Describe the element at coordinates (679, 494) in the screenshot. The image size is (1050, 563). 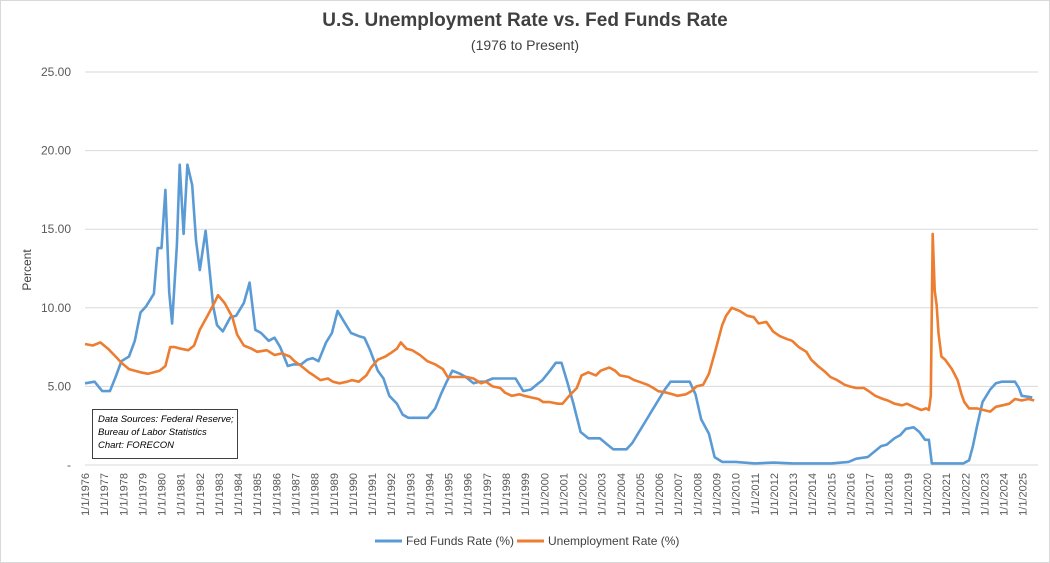
I see `x-tick-label: 1/1/2007` at that location.